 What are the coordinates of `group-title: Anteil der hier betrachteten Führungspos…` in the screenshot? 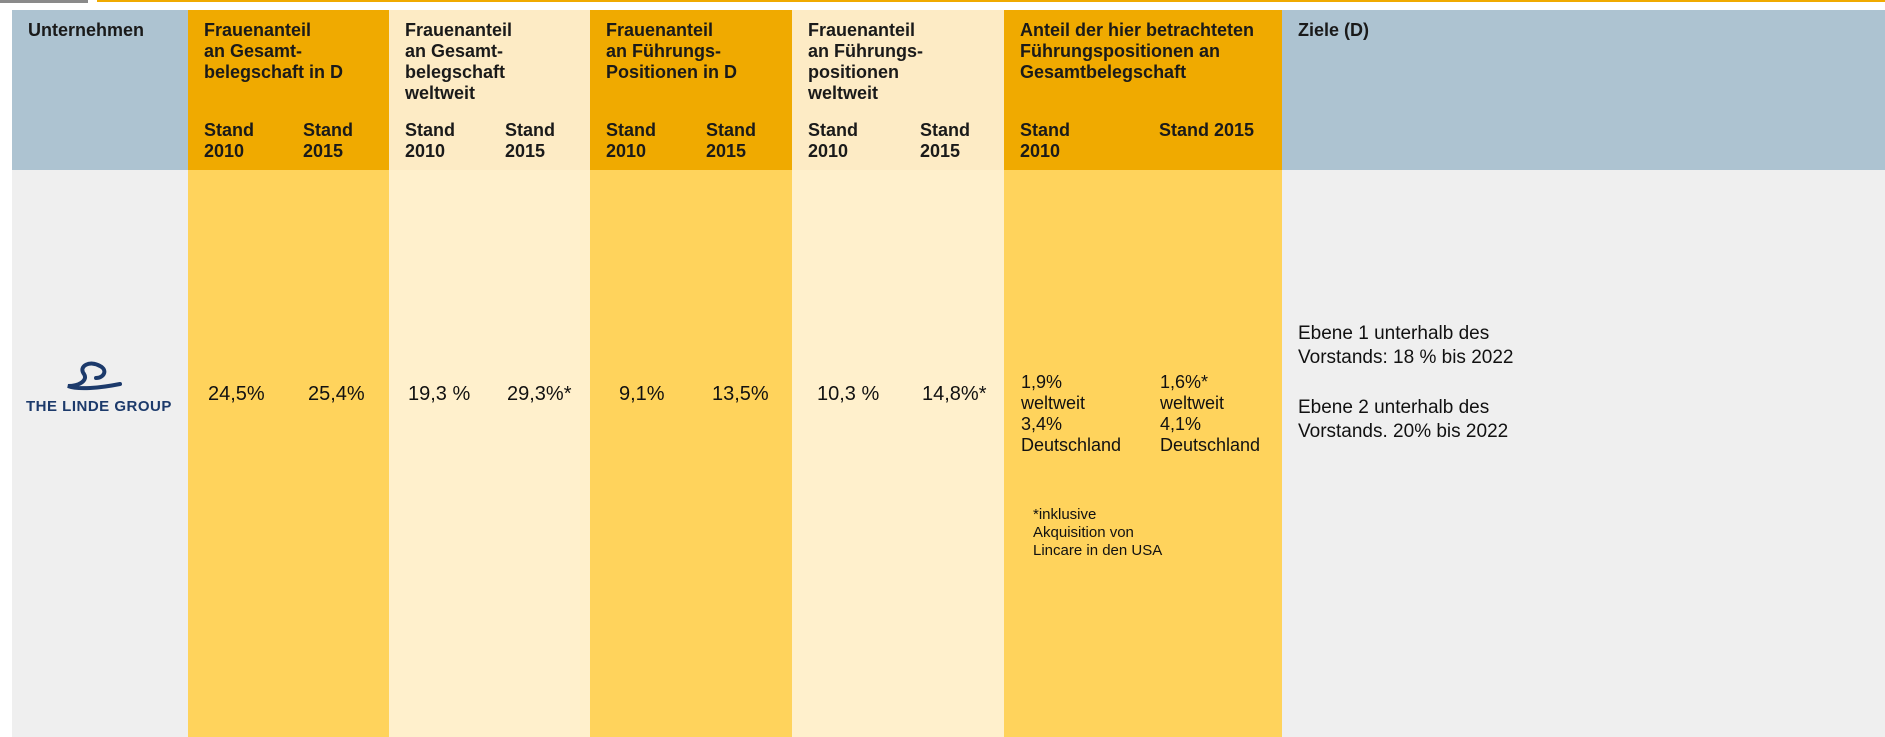 It's located at (1137, 51).